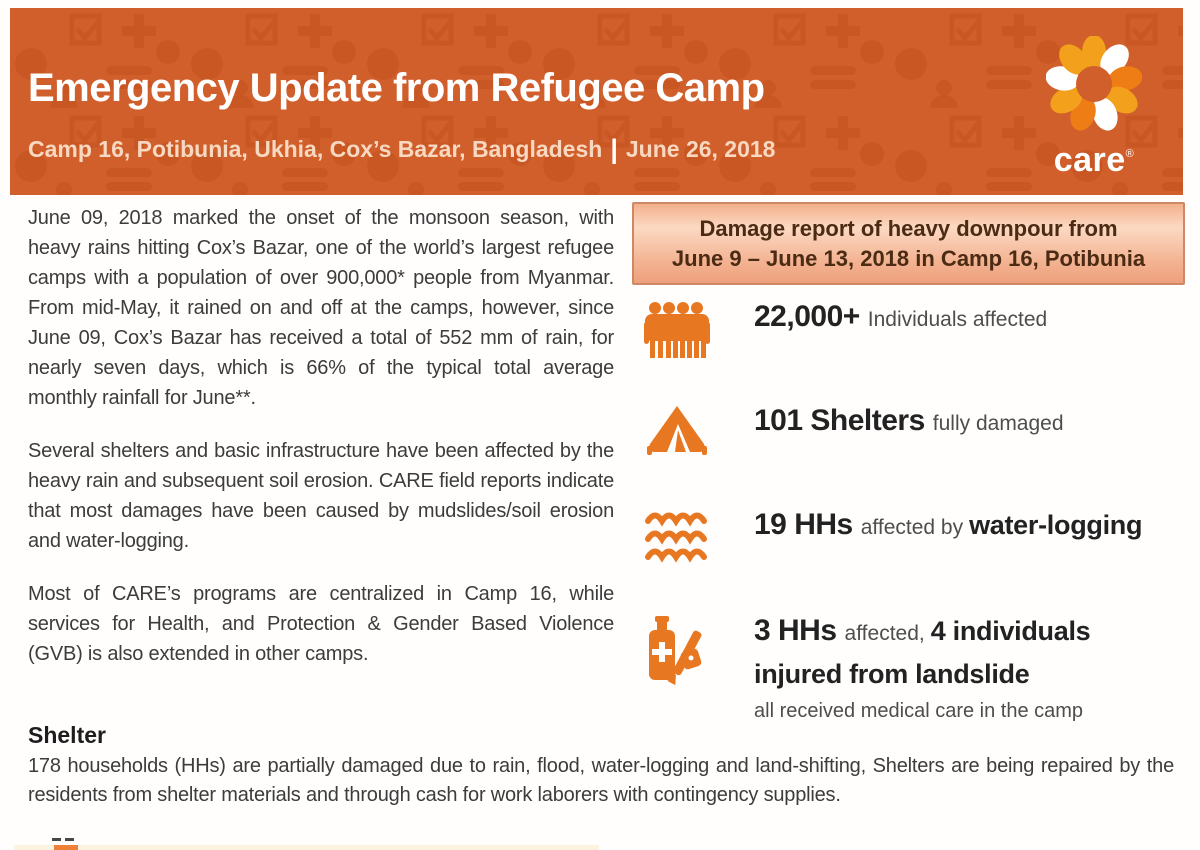  Describe the element at coordinates (677, 331) in the screenshot. I see `people-group-icon` at that location.